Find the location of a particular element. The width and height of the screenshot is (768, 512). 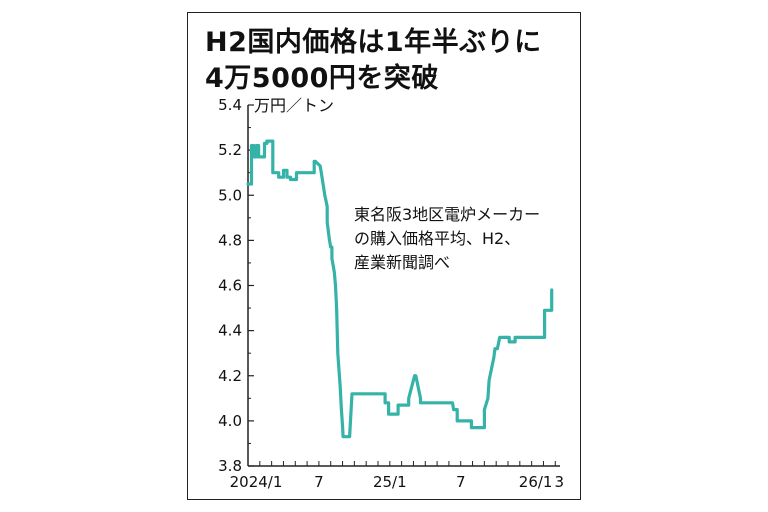

y-tick-label: 4.6 is located at coordinates (230, 286).